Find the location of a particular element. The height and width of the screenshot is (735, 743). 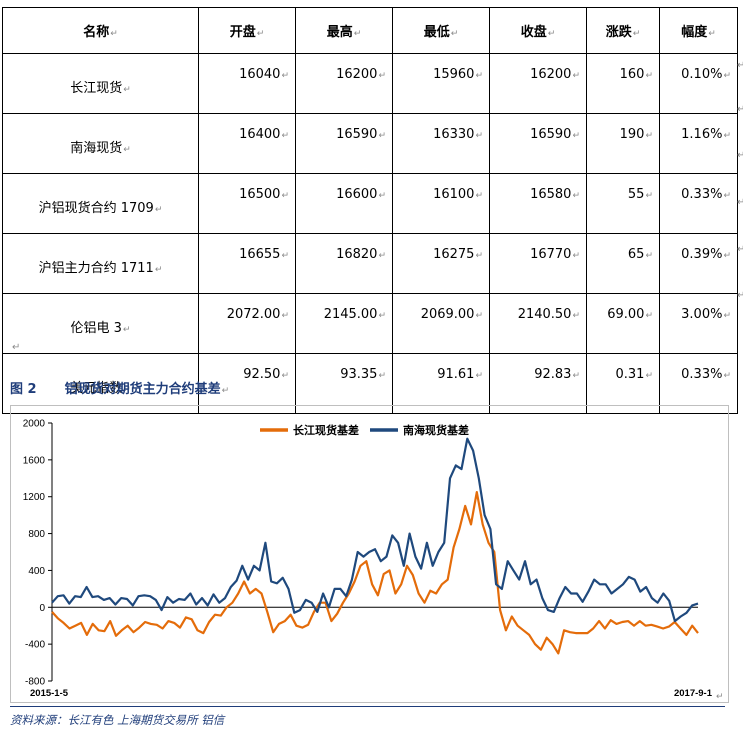

header-change: 涨跌↵ is located at coordinates (623, 30).